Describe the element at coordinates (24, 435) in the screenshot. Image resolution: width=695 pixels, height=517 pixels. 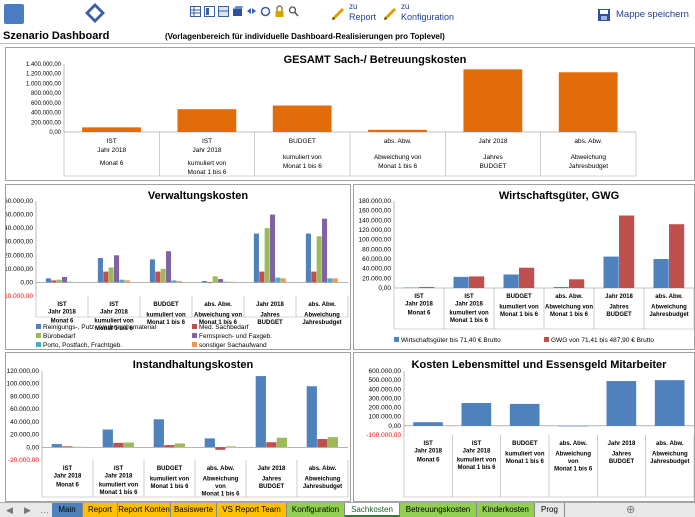
I see `y-tick-label: 20.000,00` at that location.